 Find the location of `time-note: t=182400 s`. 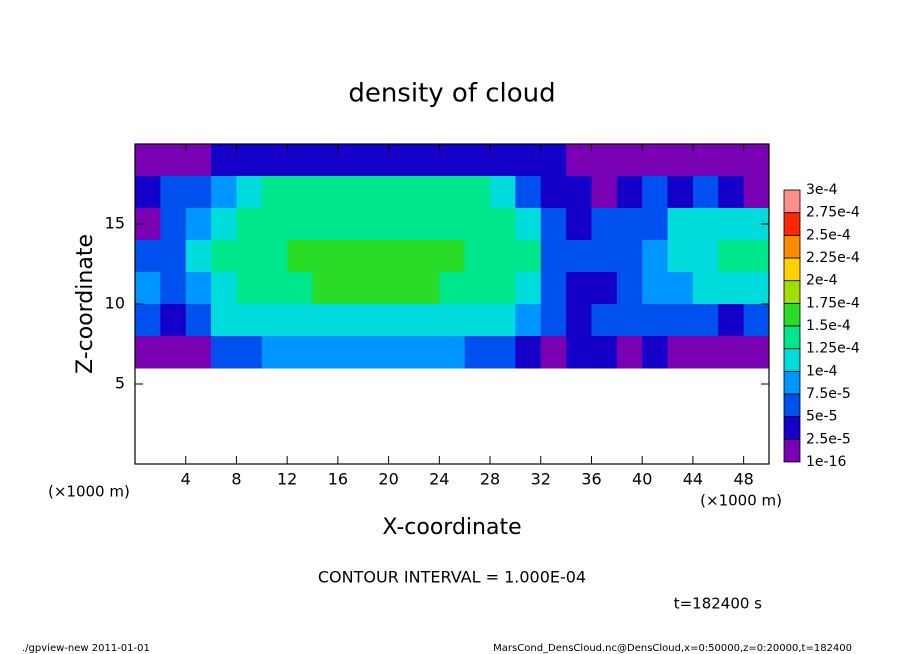

time-note: t=182400 s is located at coordinates (718, 604).